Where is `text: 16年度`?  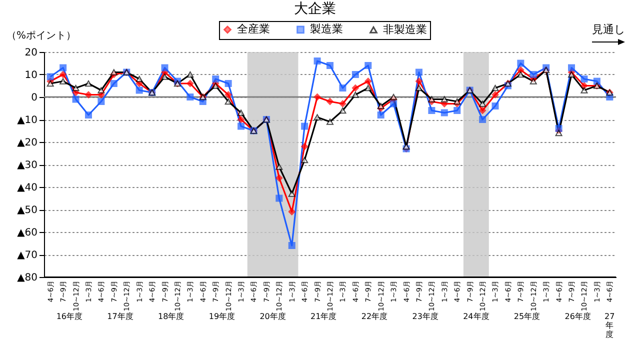 text: 16年度 is located at coordinates (69, 316).